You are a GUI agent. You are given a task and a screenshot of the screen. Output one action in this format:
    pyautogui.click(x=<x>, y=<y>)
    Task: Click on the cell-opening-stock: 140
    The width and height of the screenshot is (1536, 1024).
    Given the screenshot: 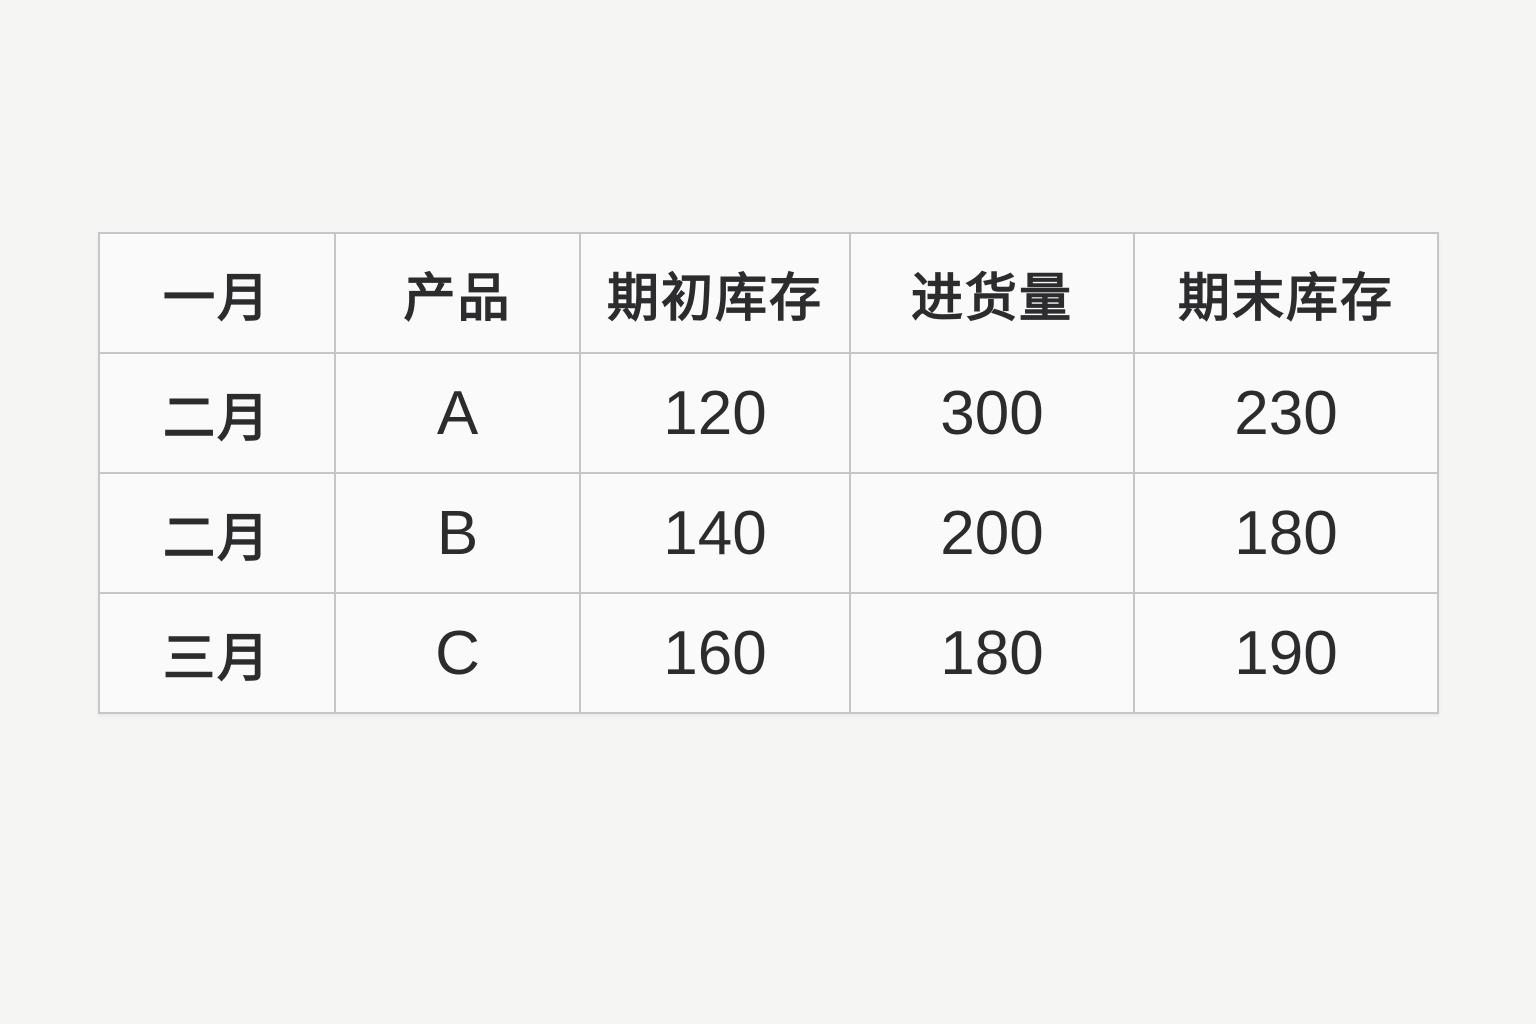 What is the action you would take?
    pyautogui.click(x=715, y=533)
    